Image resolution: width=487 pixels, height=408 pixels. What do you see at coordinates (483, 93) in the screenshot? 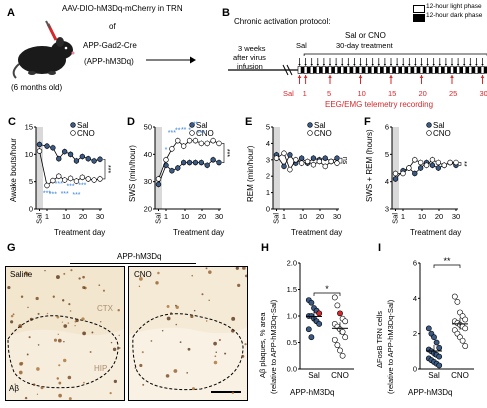
I see `day-label: 30` at bounding box center [483, 93].